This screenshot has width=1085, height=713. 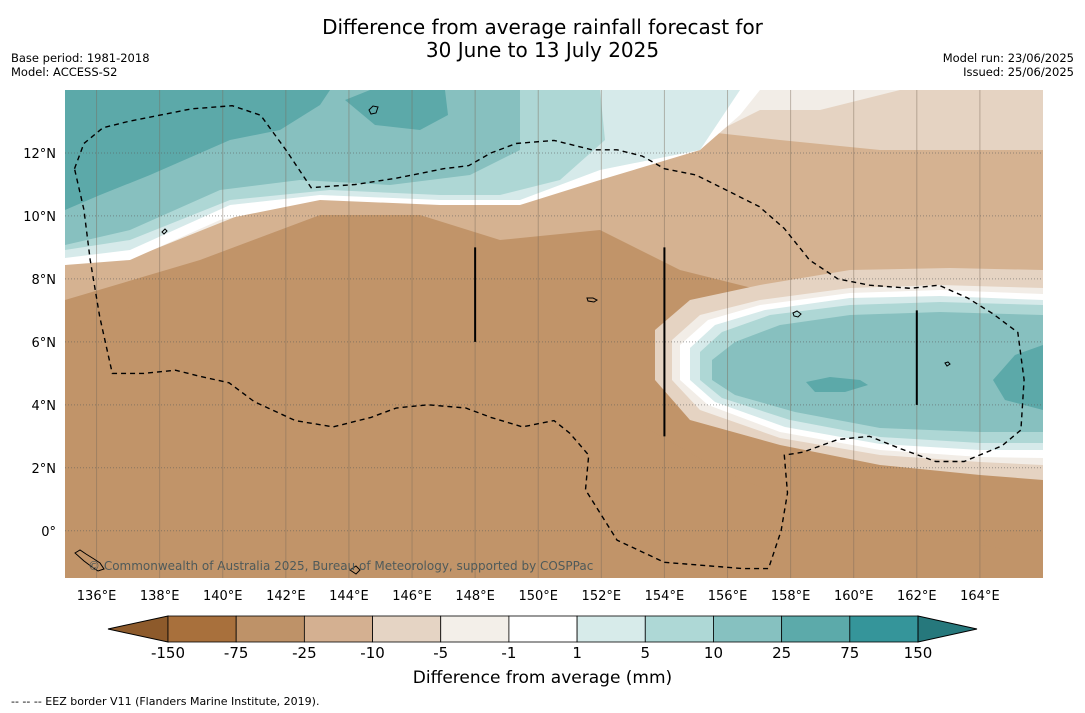 What do you see at coordinates (542, 50) in the screenshot?
I see `title-line-2: 30 June to 13 July 2025` at bounding box center [542, 50].